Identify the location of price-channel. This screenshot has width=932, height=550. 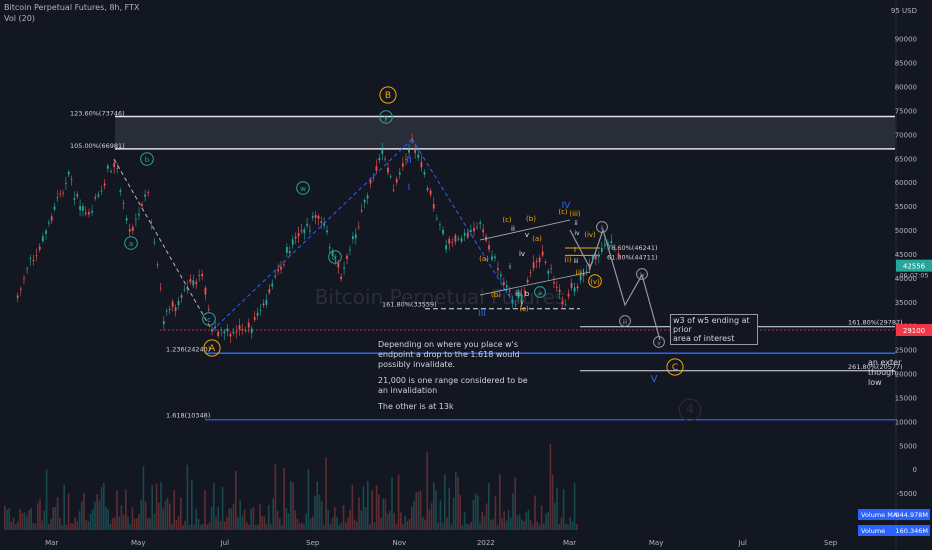
(525, 230).